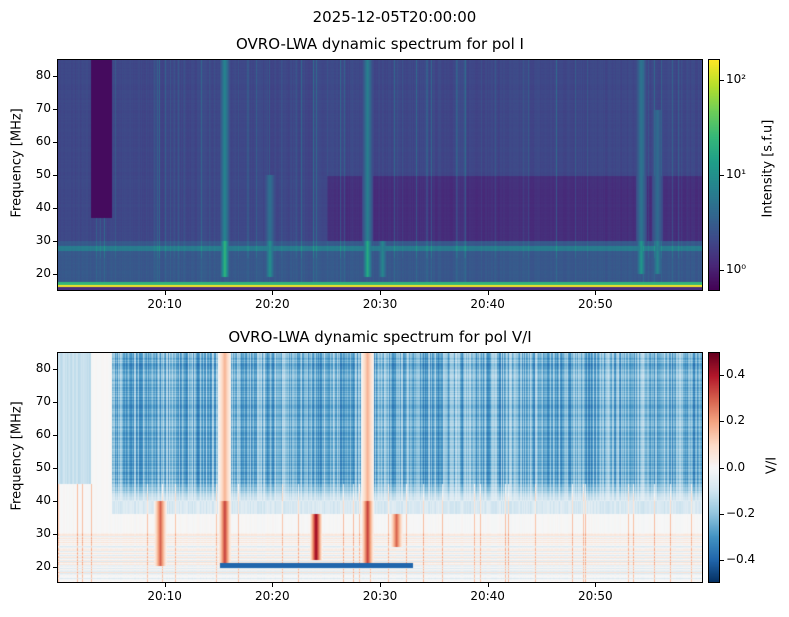  What do you see at coordinates (394, 17) in the screenshot?
I see `figure-suptitle: 2025-12-05T20:00:00` at bounding box center [394, 17].